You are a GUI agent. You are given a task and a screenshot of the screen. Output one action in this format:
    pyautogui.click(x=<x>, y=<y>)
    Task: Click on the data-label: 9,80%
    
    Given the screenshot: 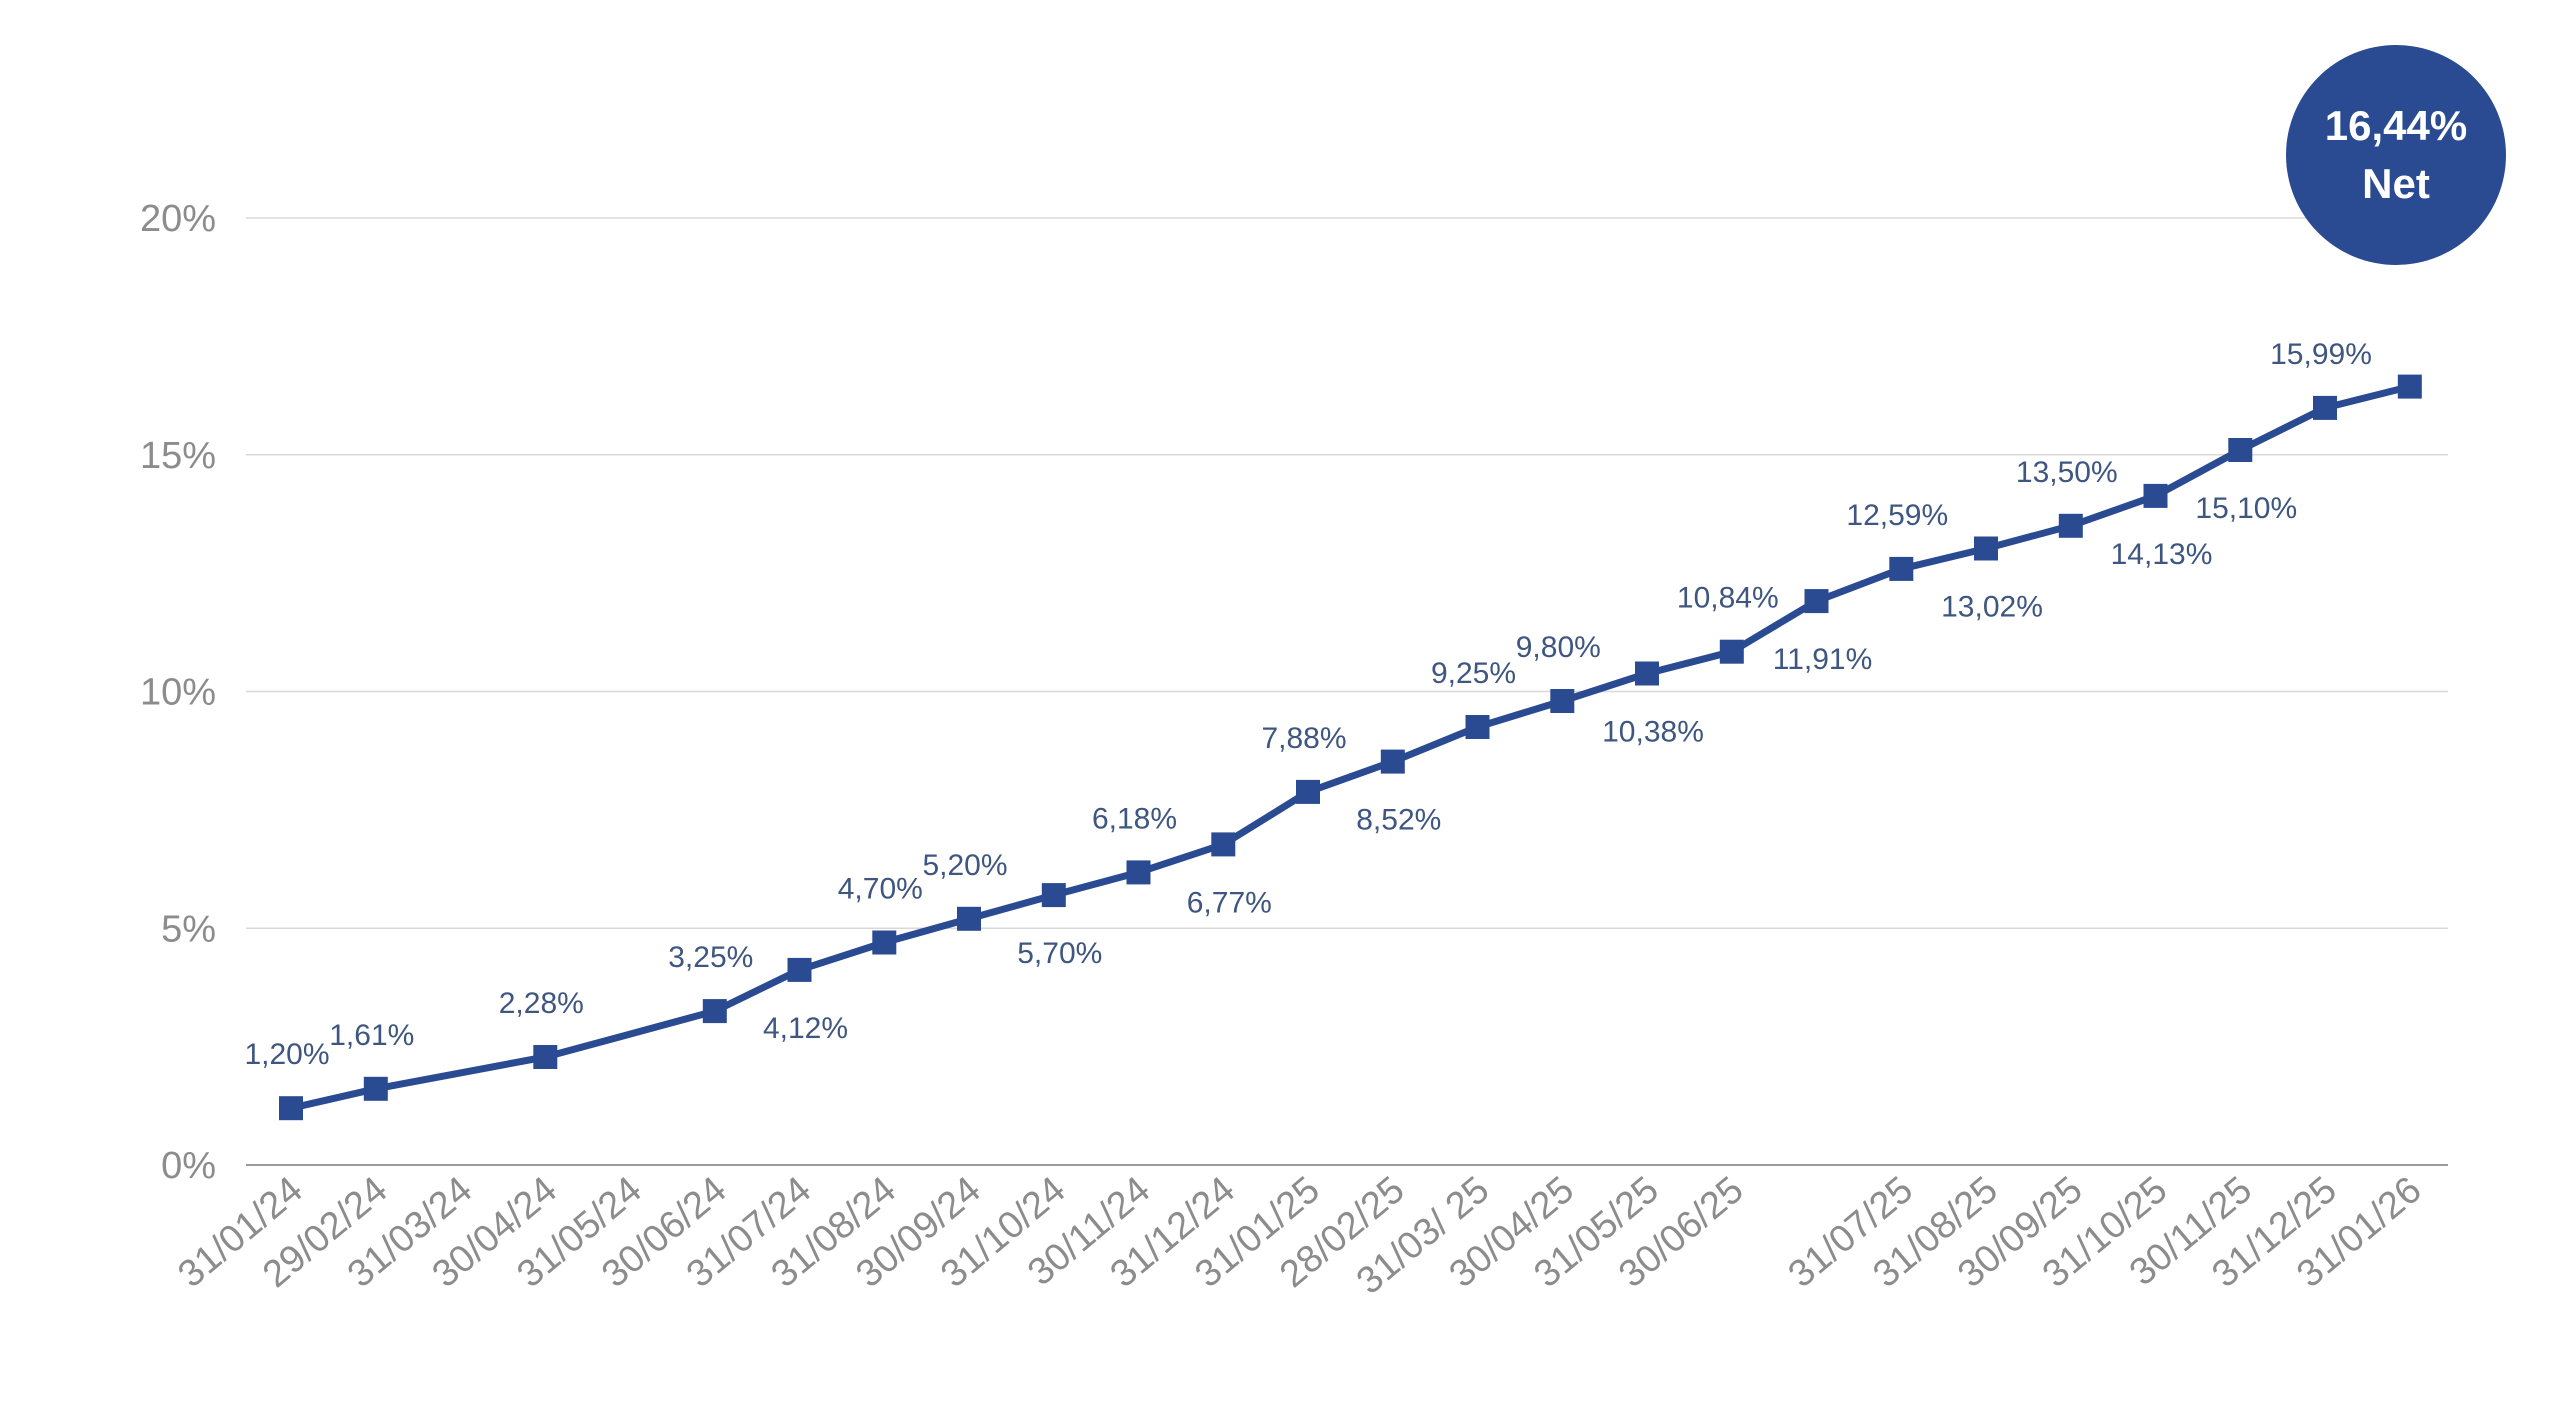 What is the action you would take?
    pyautogui.click(x=1558, y=647)
    